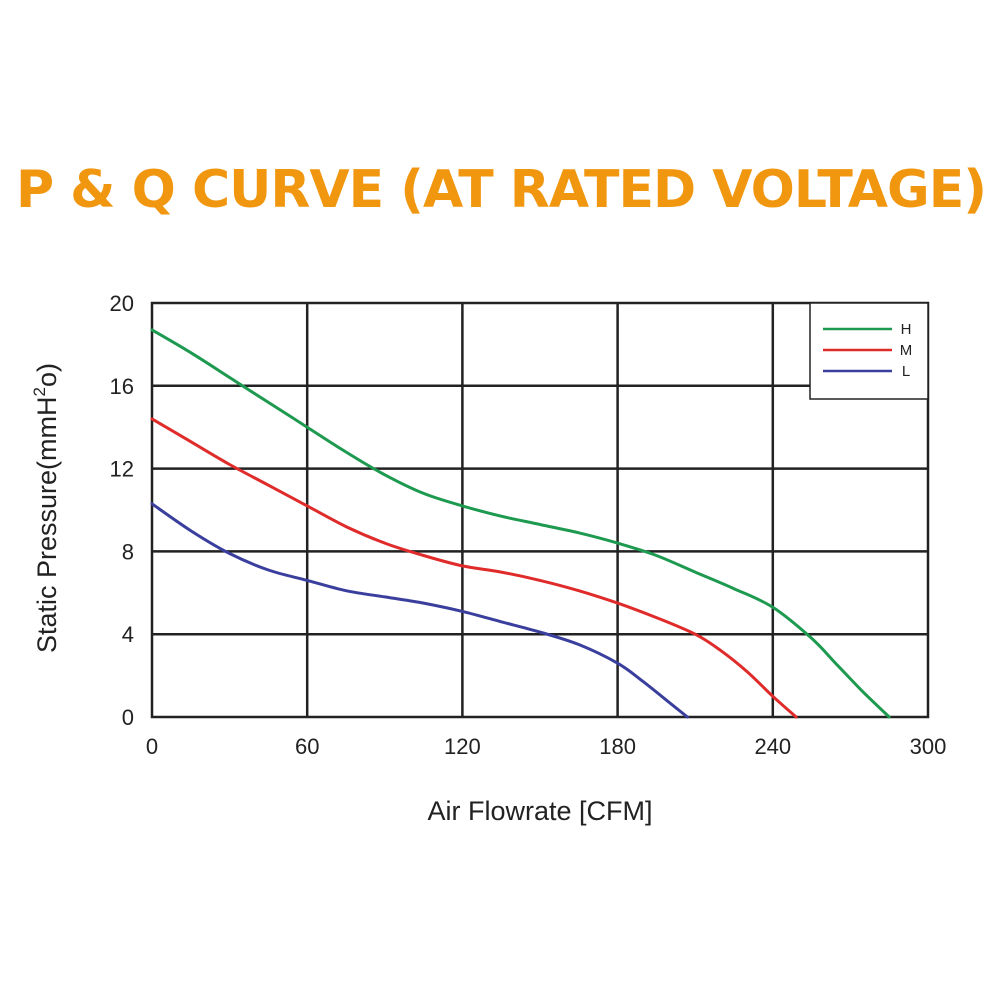 This screenshot has height=1002, width=1002. Describe the element at coordinates (869, 351) in the screenshot. I see `legend: HML` at that location.